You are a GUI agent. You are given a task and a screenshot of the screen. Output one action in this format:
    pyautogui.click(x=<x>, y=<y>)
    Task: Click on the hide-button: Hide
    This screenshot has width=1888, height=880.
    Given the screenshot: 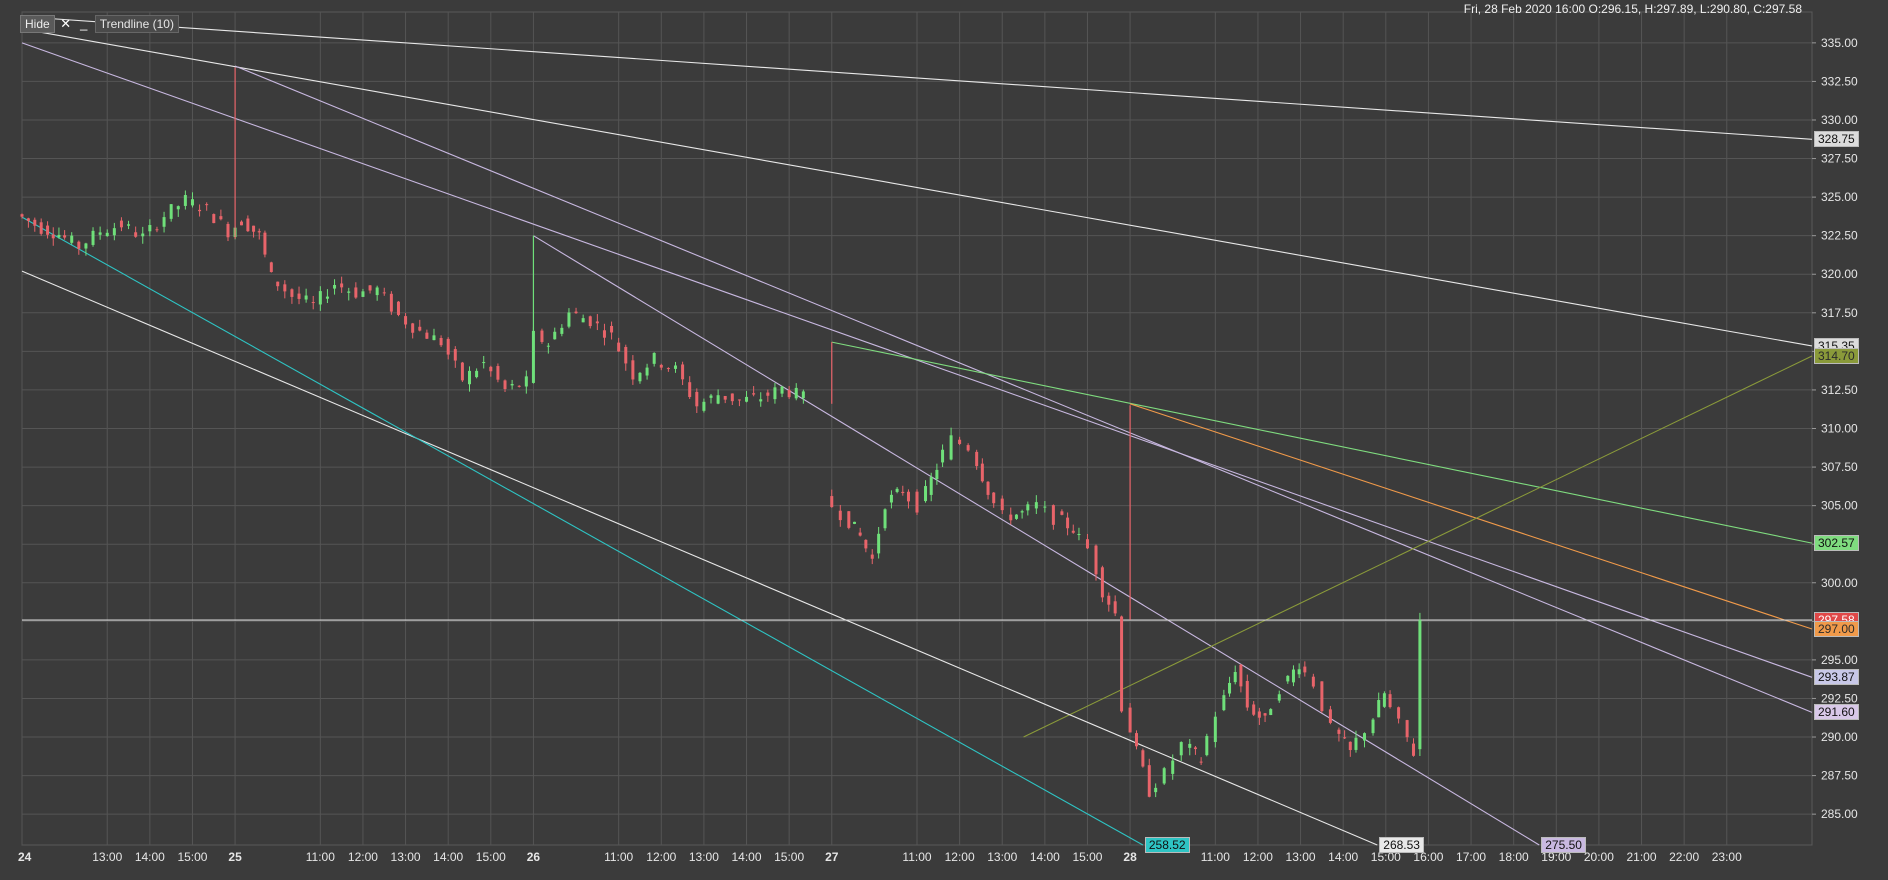 What is the action you would take?
    pyautogui.click(x=37, y=24)
    